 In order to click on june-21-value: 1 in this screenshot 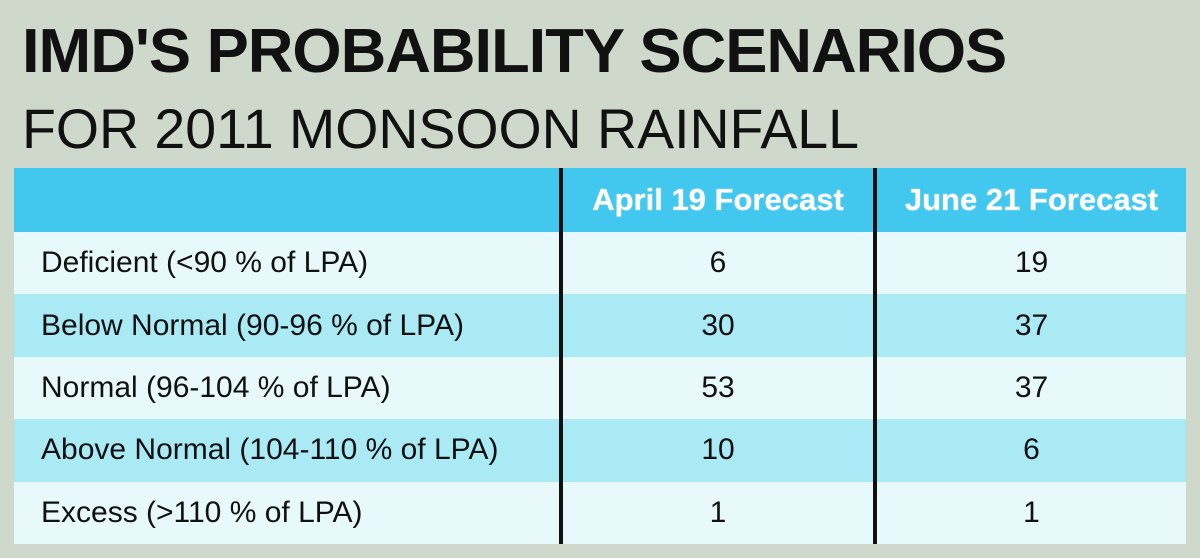, I will do `click(1029, 512)`.